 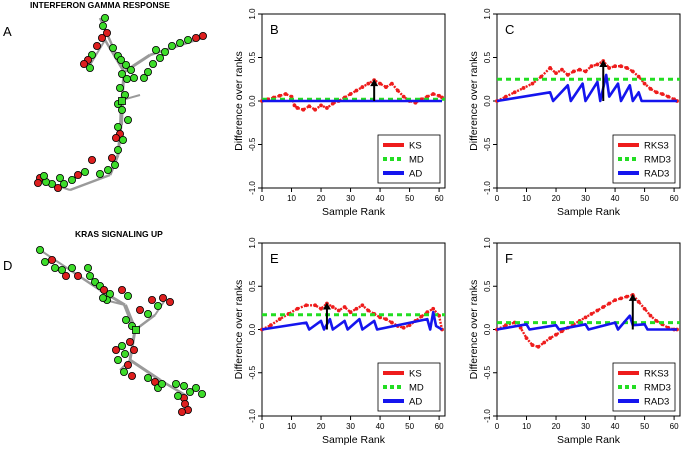 What do you see at coordinates (252, 14) in the screenshot?
I see `y-tick-label: 1.0` at bounding box center [252, 14].